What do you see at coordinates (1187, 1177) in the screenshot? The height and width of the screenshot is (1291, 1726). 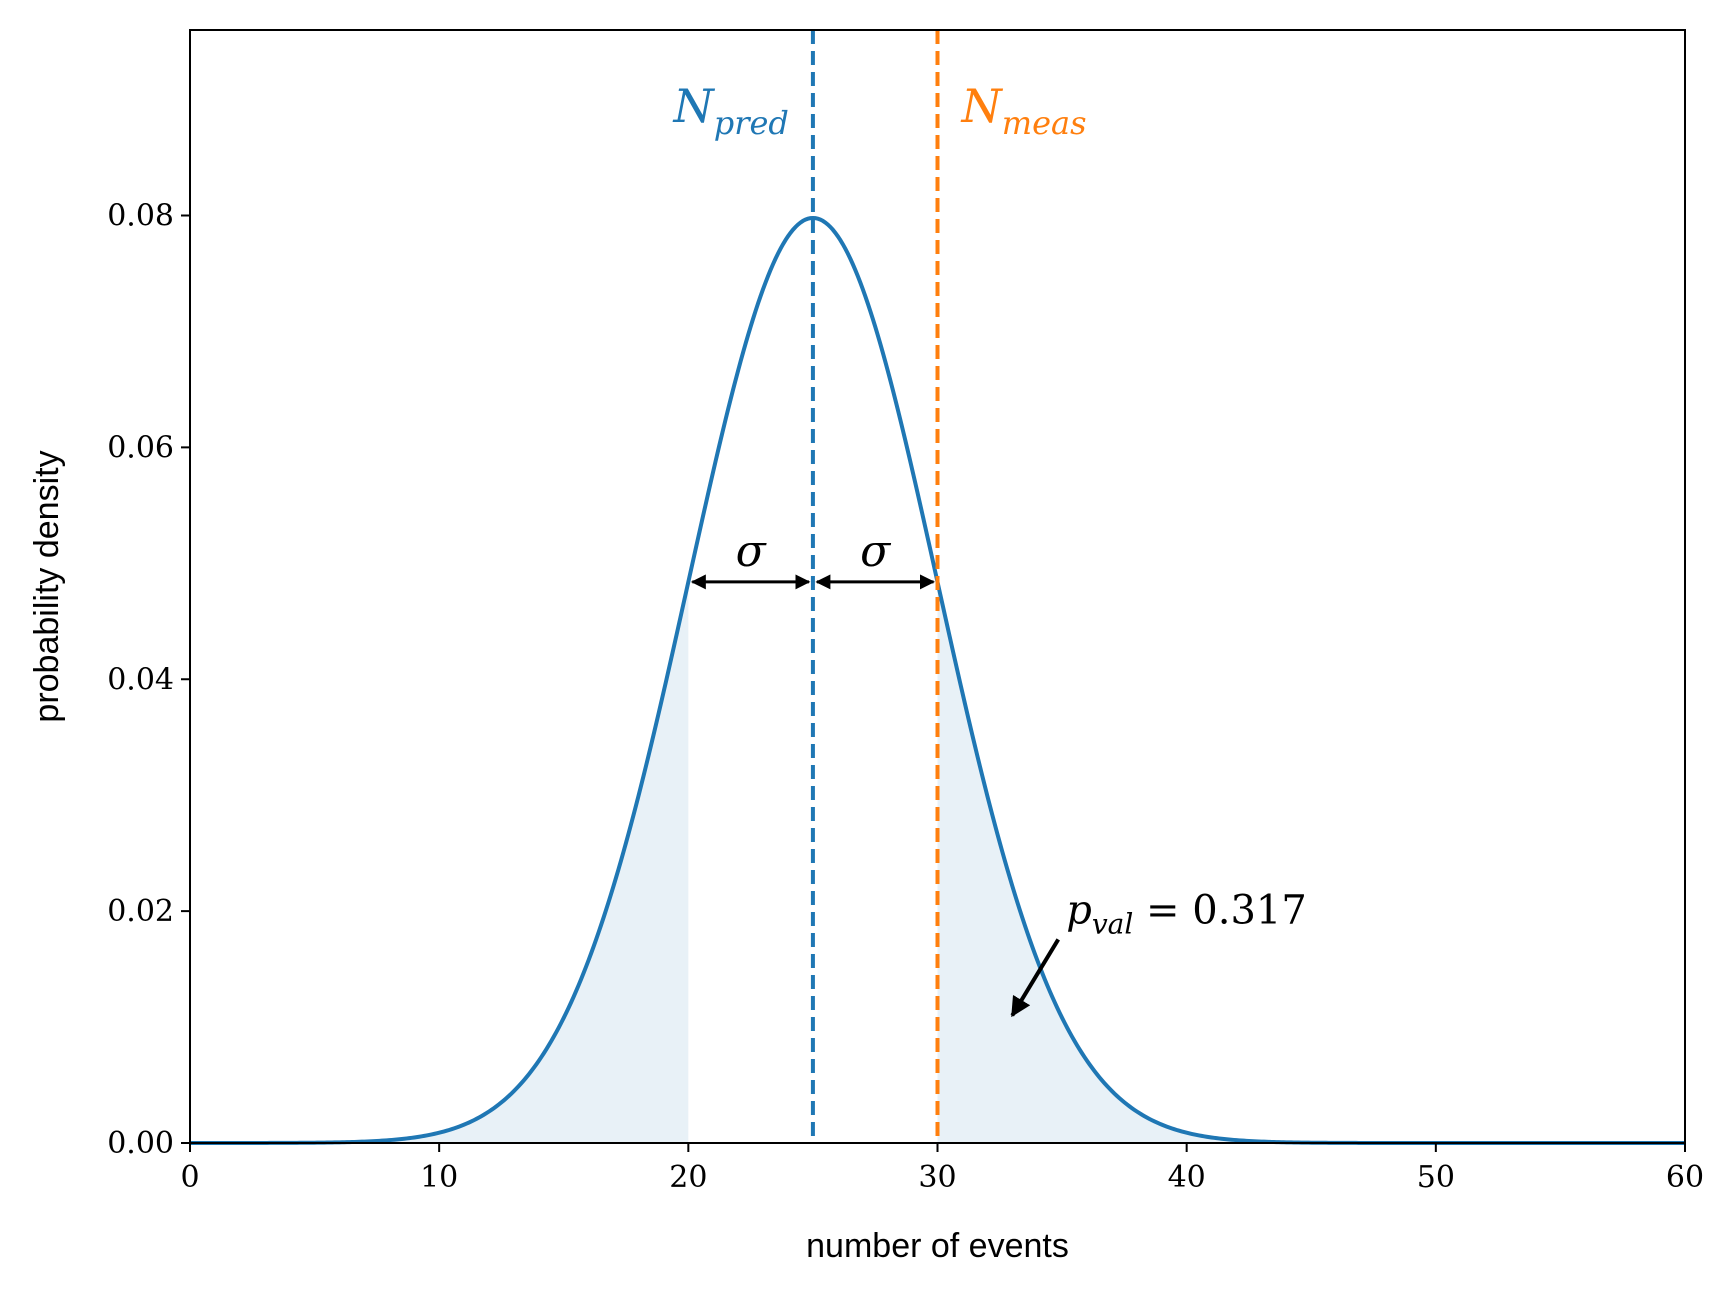 I see `x-tick-label: 40` at bounding box center [1187, 1177].